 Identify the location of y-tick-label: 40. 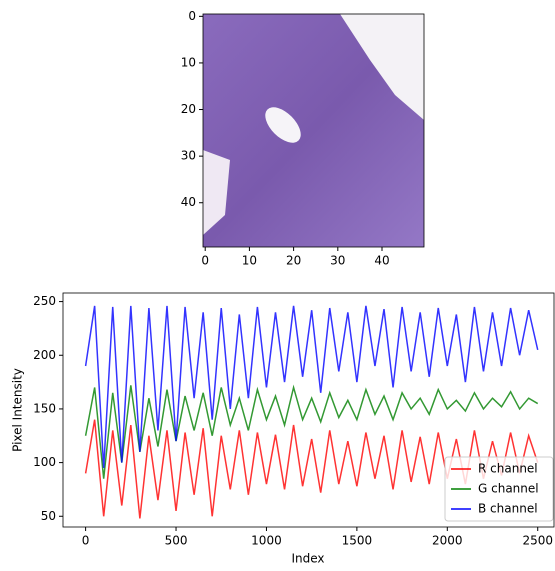
(188, 202).